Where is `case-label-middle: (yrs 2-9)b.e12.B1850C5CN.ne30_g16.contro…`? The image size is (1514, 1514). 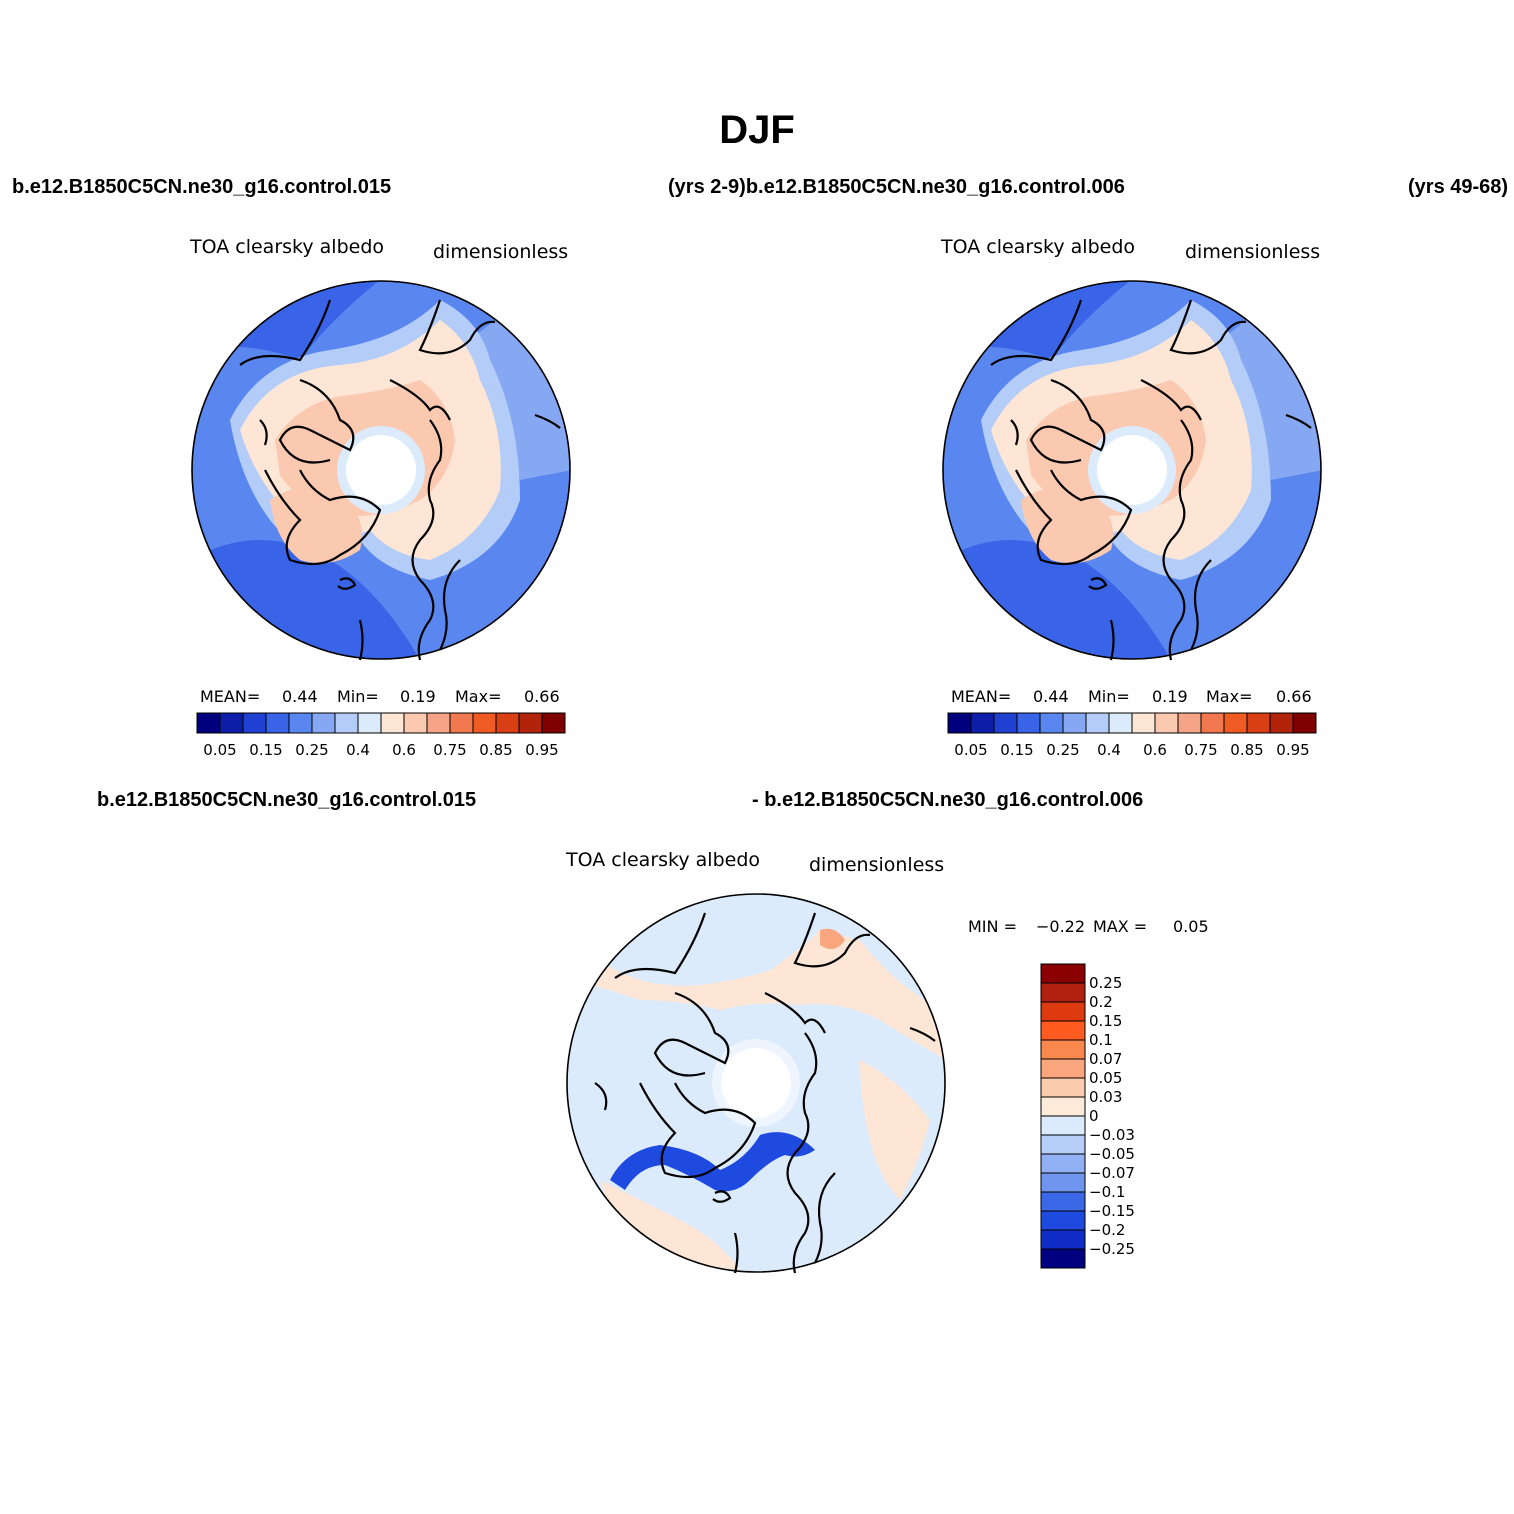
case-label-middle: (yrs 2-9)b.e12.B1850C5CN.ne30_g16.contro… is located at coordinates (896, 187).